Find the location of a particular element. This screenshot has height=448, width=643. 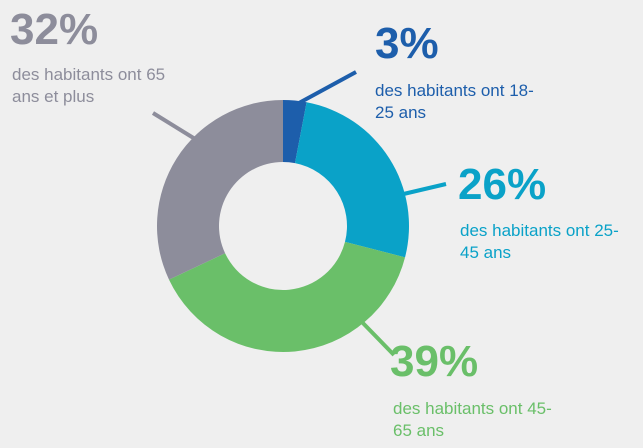

category-label: des habitants ont 45-65 ans is located at coordinates (472, 419).